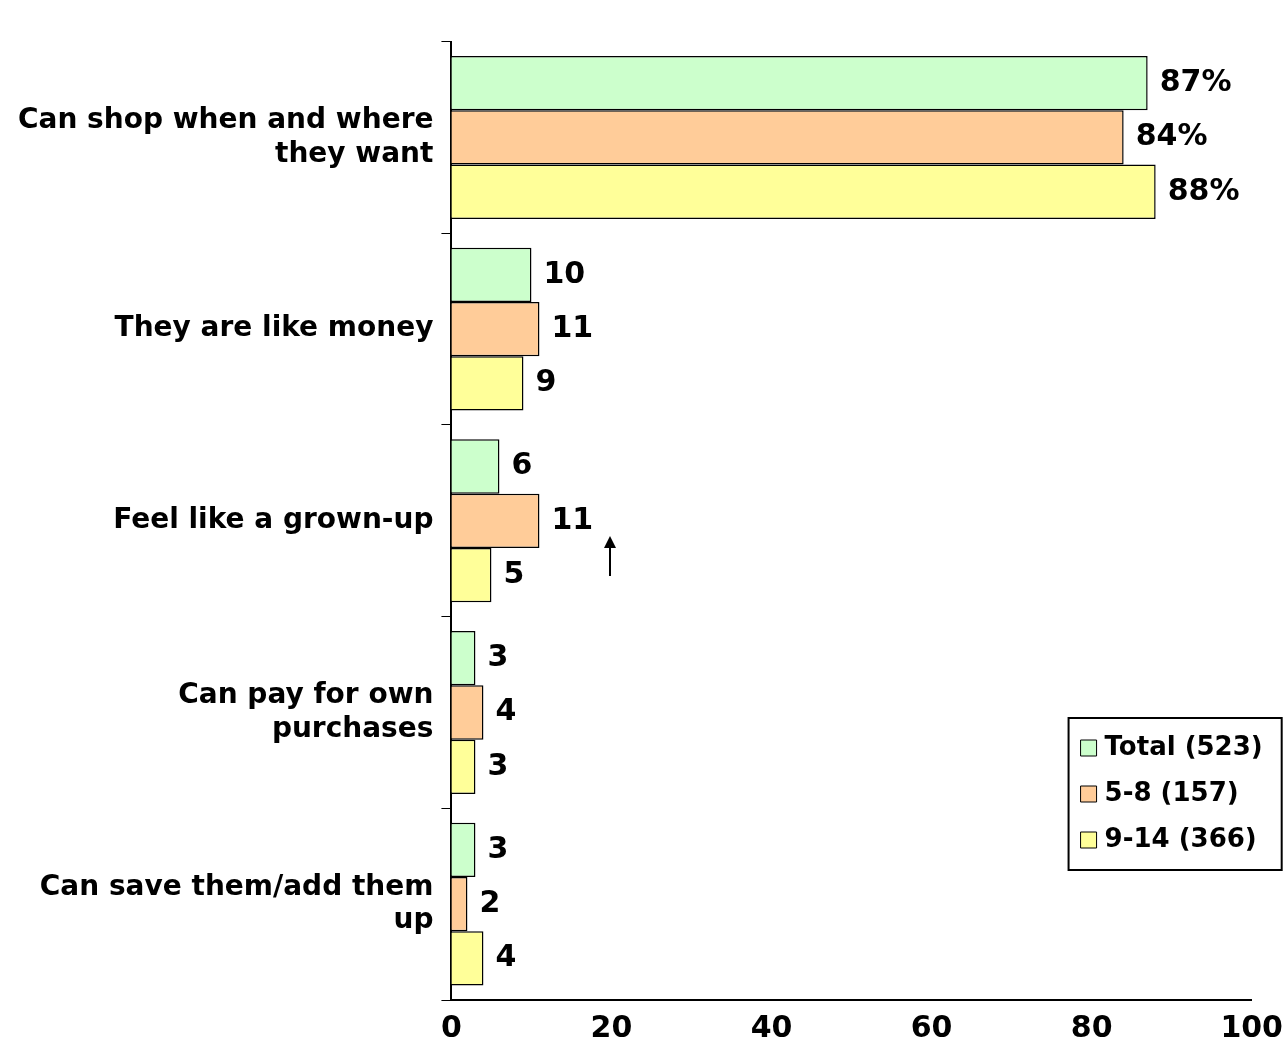 The width and height of the screenshot is (1286, 1050). What do you see at coordinates (274, 327) in the screenshot?
I see `y-tick-label: They are like money` at bounding box center [274, 327].